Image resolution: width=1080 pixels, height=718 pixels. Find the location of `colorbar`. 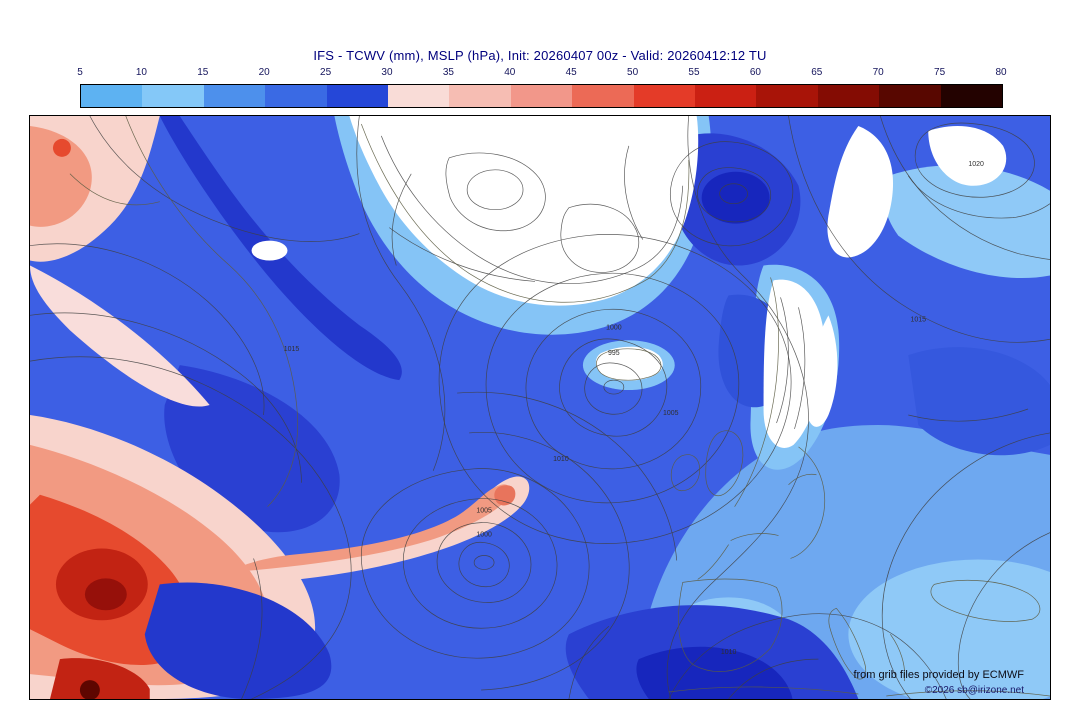

colorbar is located at coordinates (541, 96).